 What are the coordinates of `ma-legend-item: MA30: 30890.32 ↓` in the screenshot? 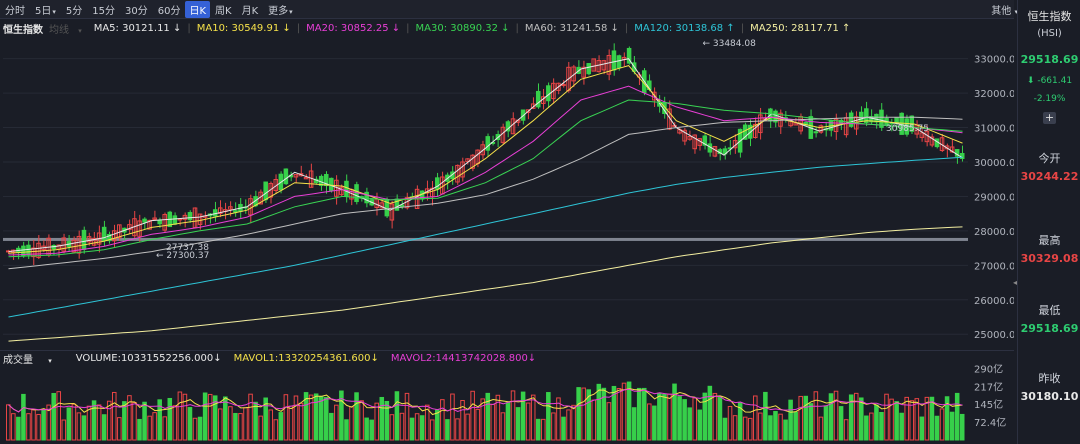 It's located at (462, 28).